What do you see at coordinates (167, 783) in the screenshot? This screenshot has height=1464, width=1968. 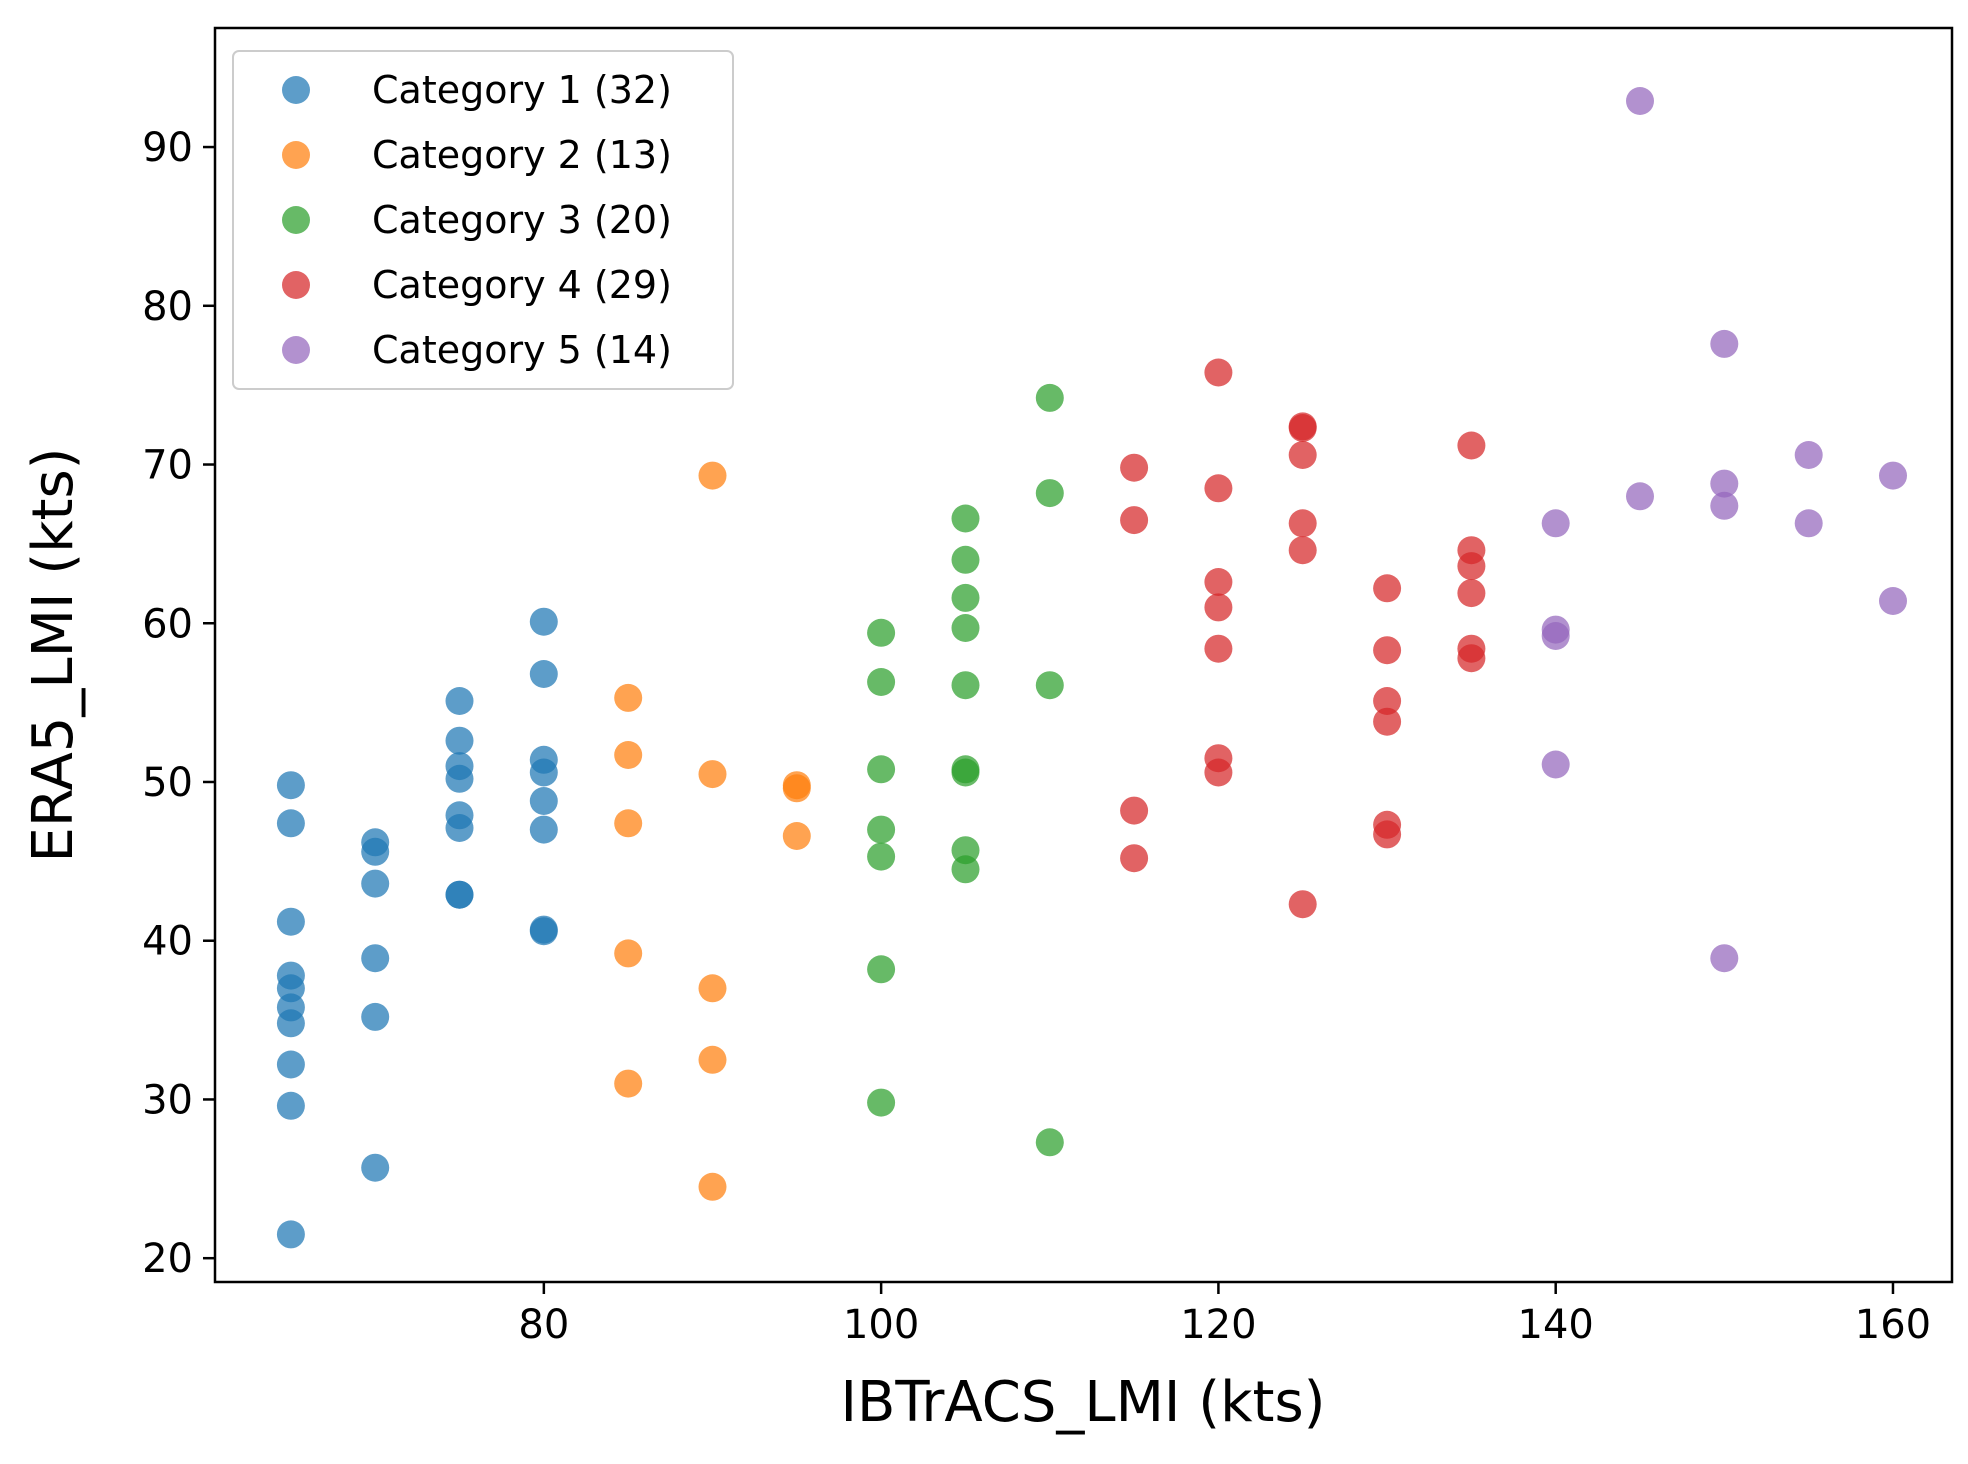 I see `y-tick-label: 50` at bounding box center [167, 783].